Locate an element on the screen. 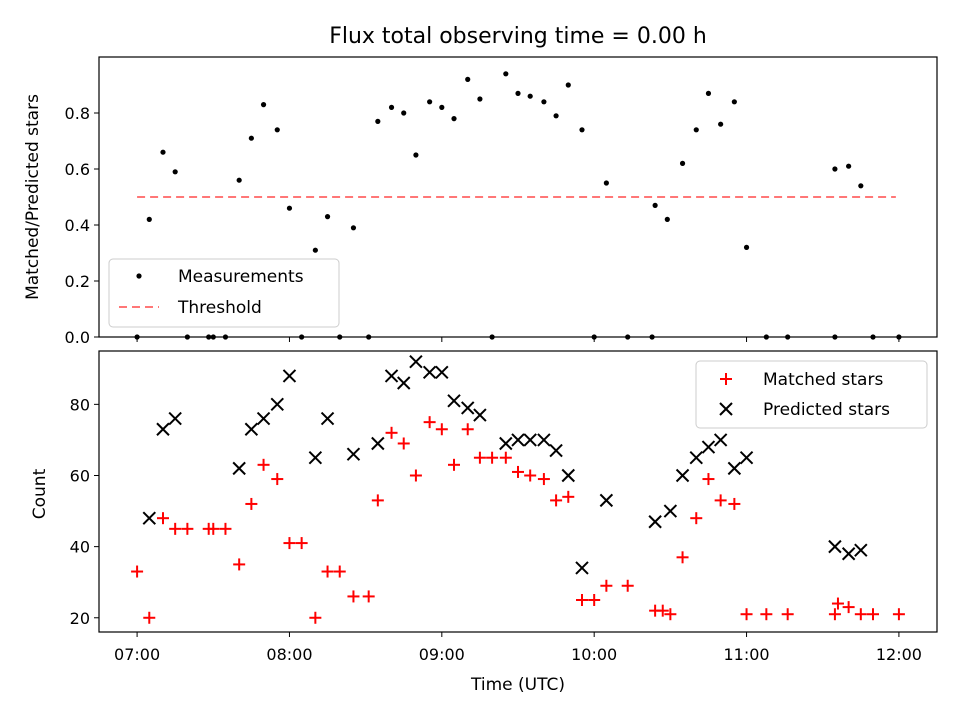 The height and width of the screenshot is (720, 960). ratio-legend-box is located at coordinates (224, 293).